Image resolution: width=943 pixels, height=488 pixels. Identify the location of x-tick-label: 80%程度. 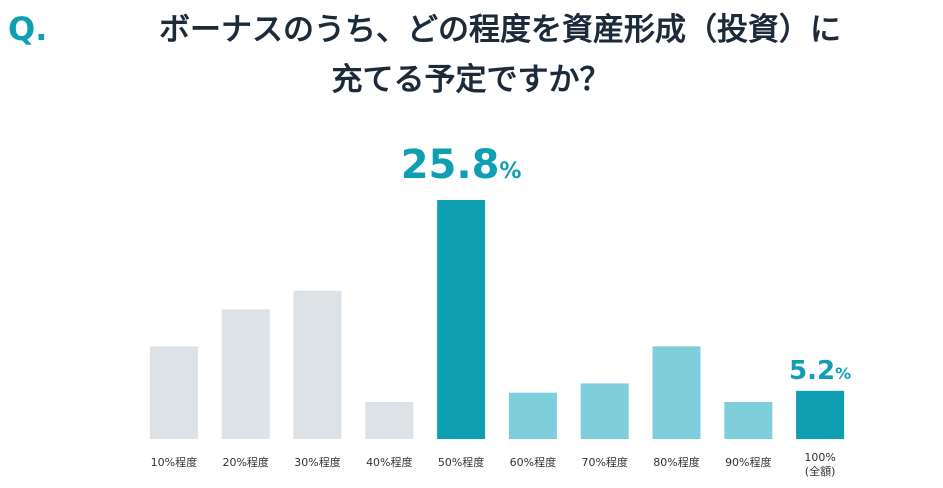
(676, 462).